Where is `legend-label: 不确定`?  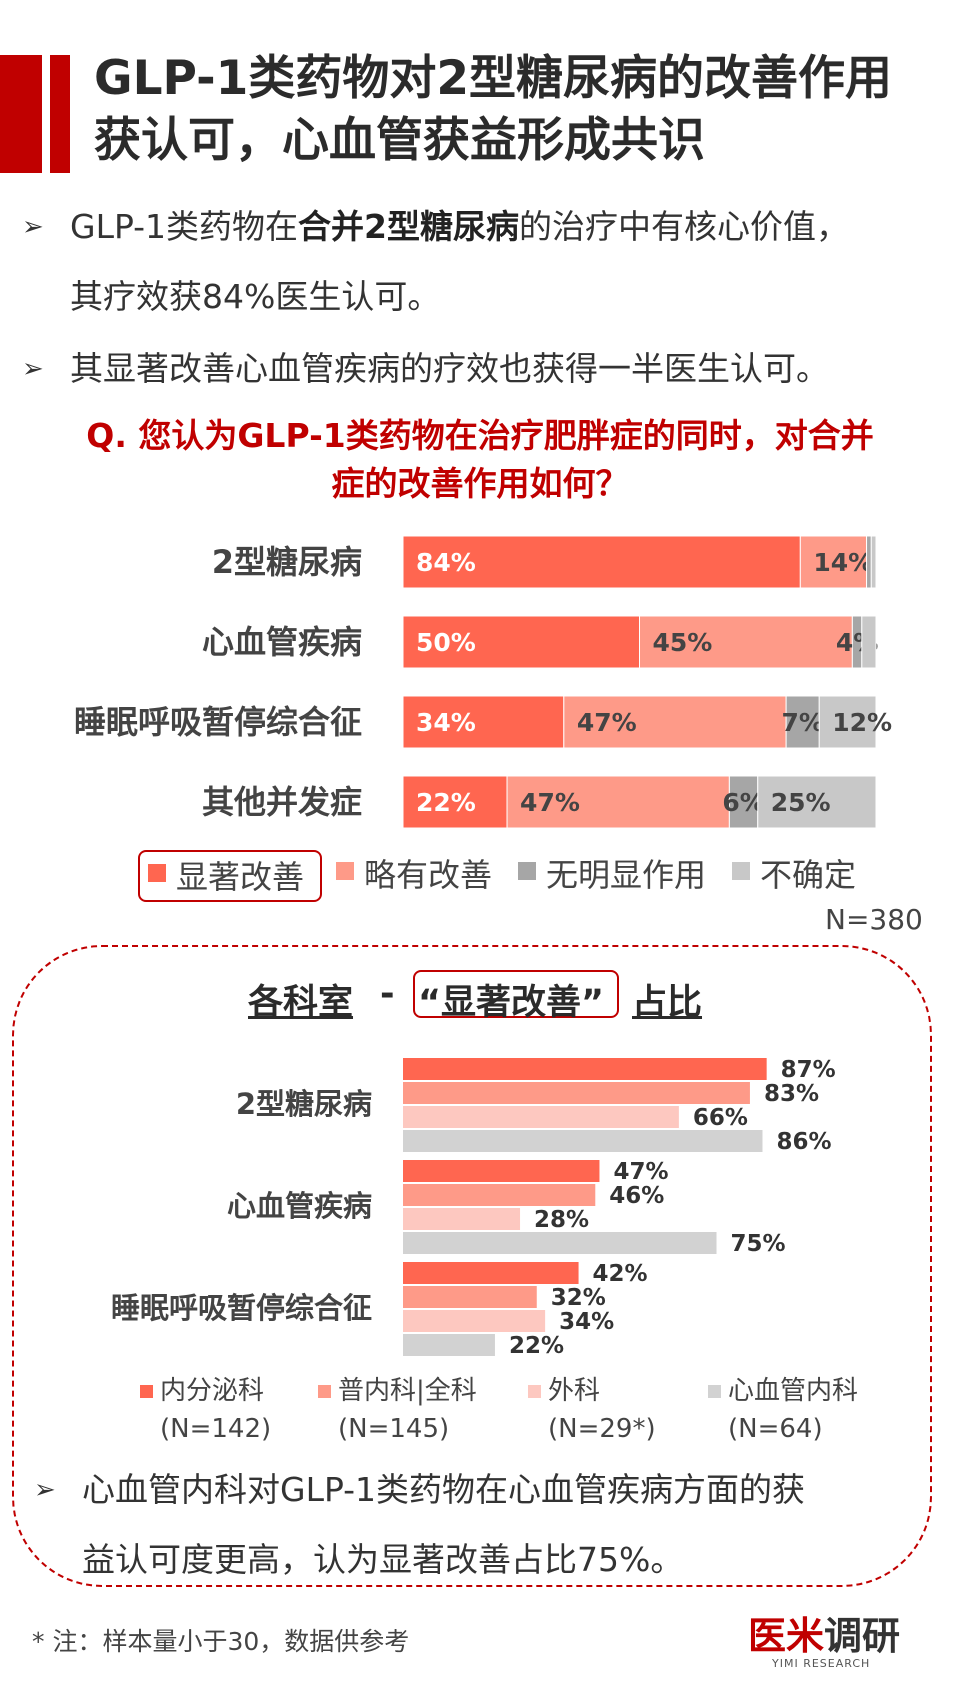
legend-label: 不确定 is located at coordinates (808, 875).